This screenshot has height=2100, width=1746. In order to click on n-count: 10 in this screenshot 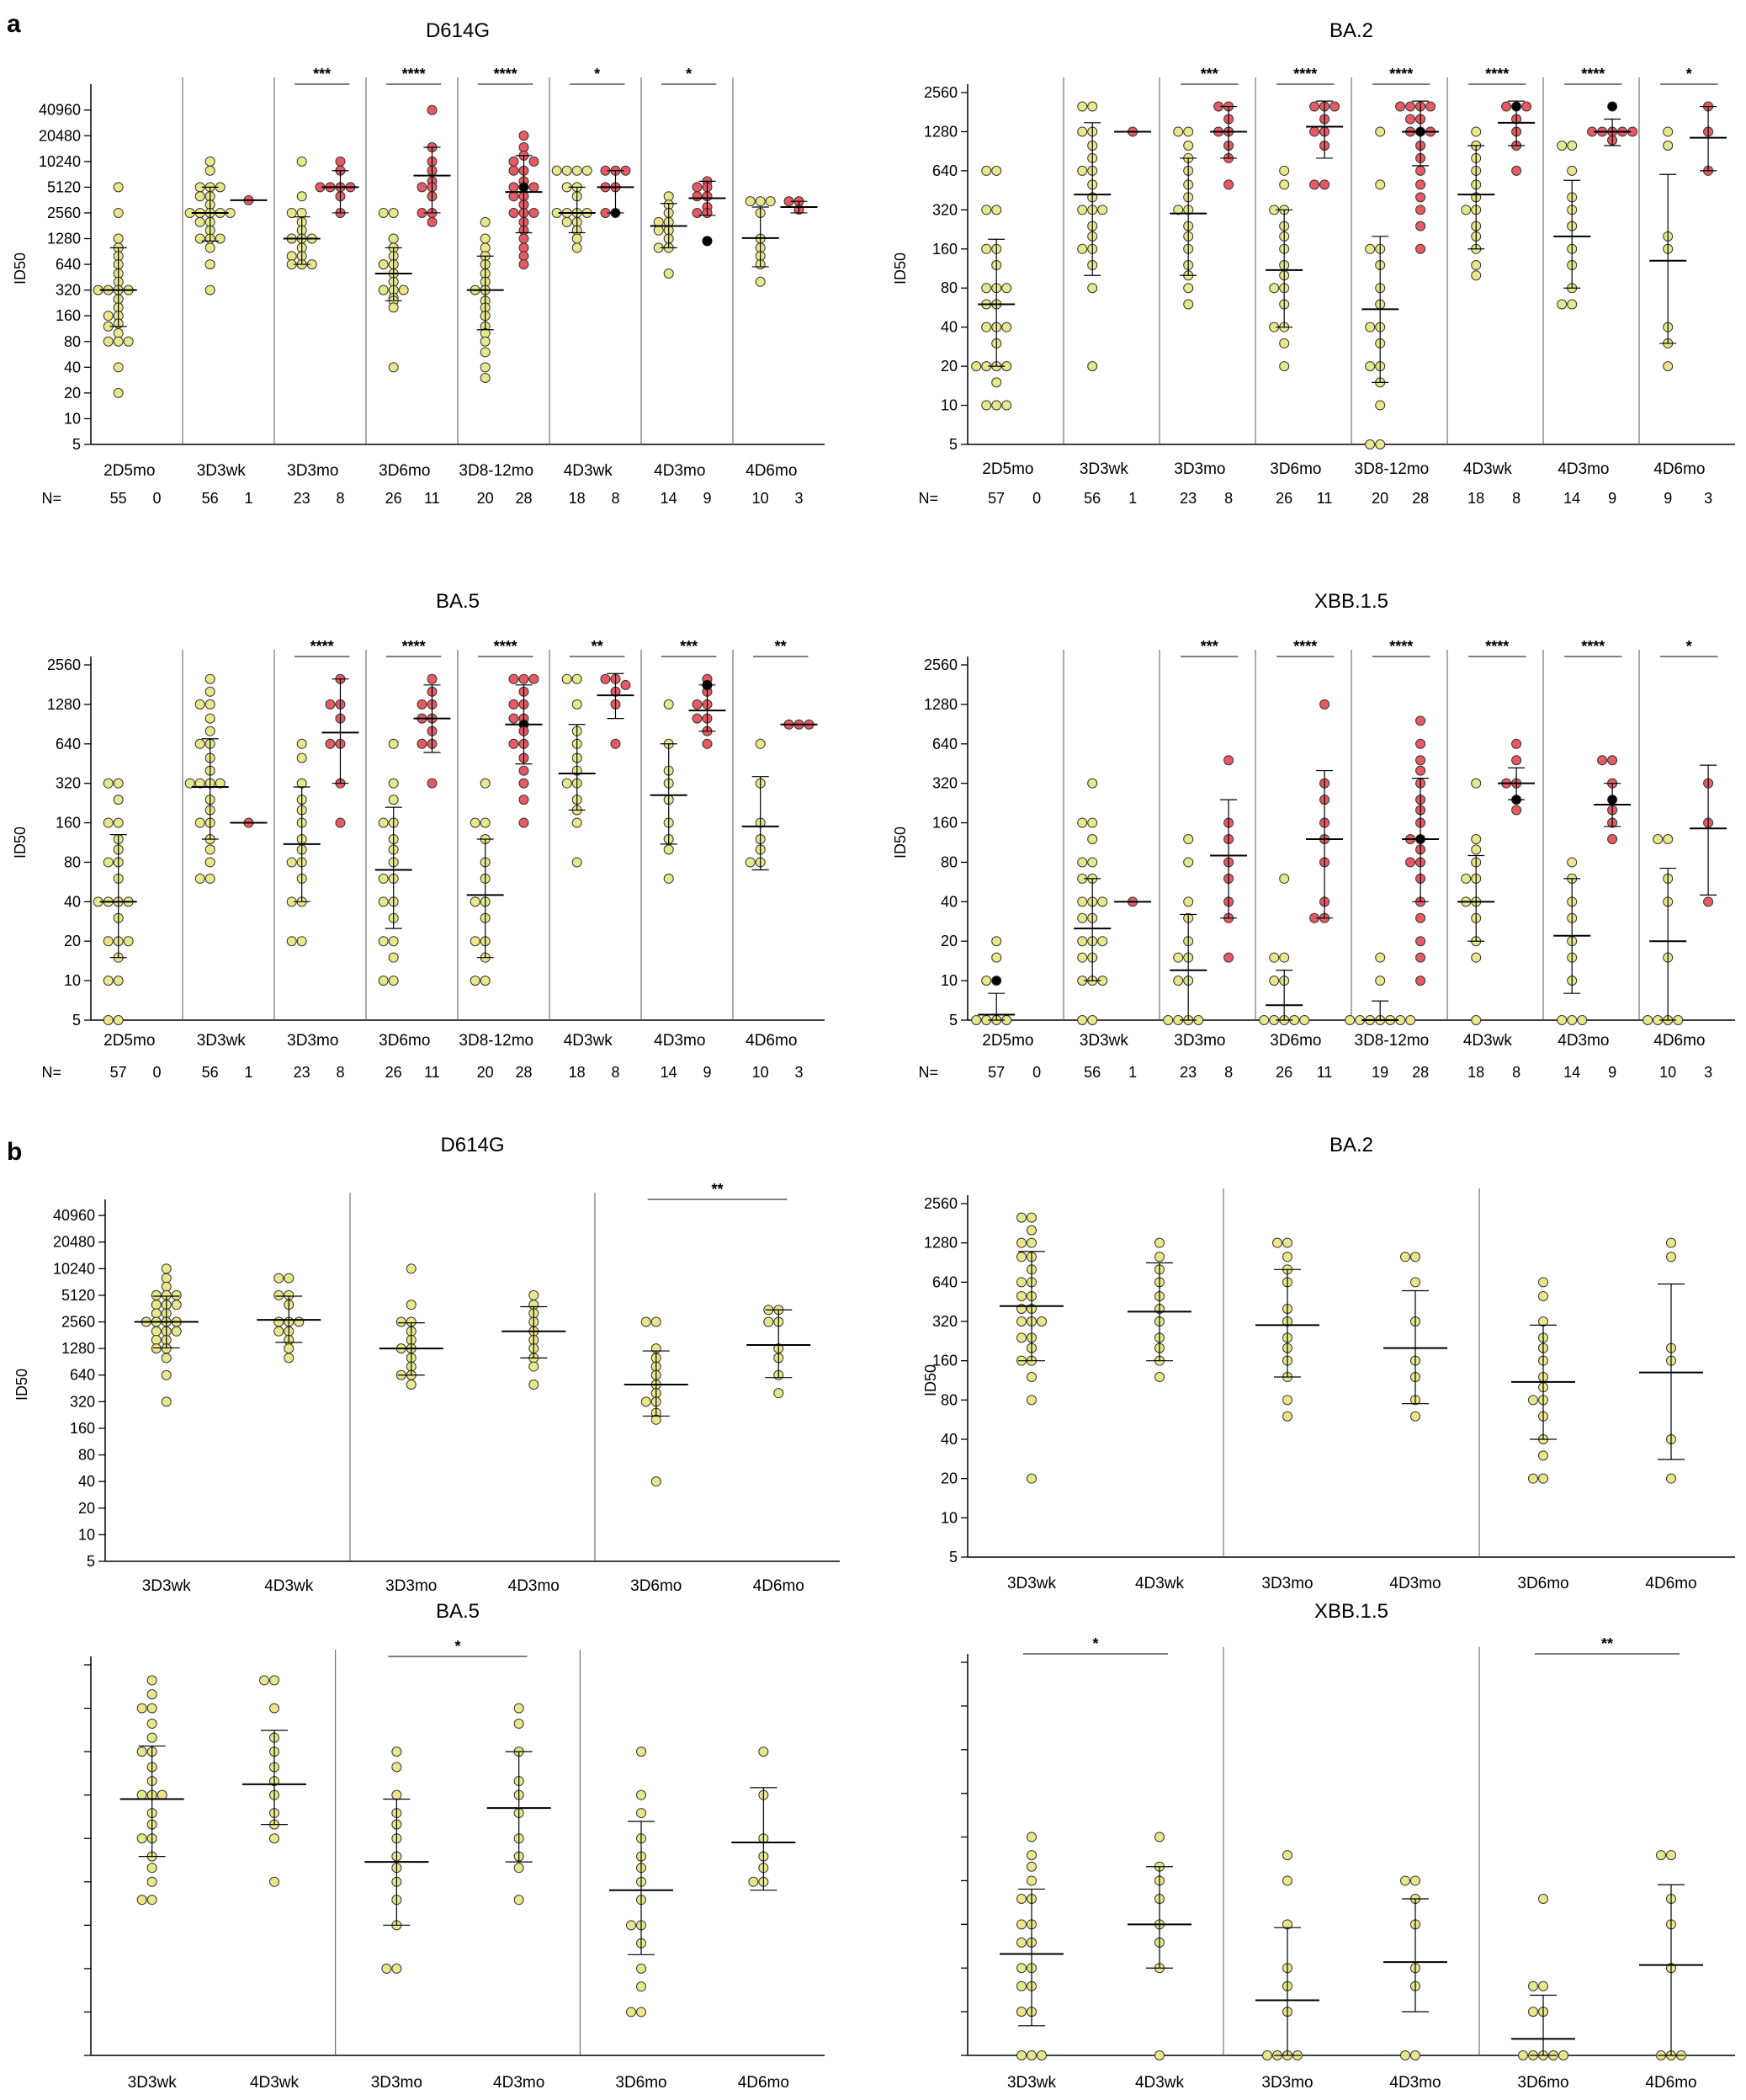, I will do `click(1668, 1072)`.